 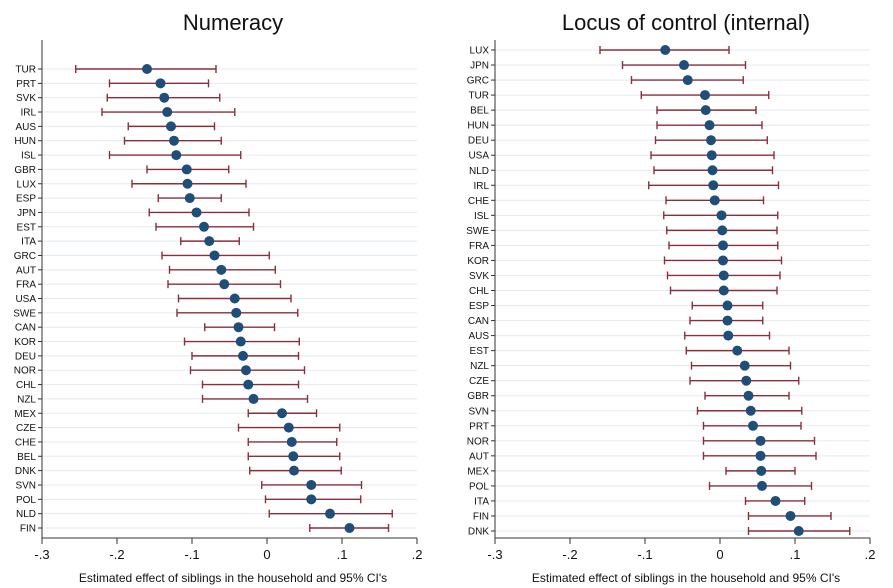 I want to click on category-label: SVK, so click(x=479, y=276).